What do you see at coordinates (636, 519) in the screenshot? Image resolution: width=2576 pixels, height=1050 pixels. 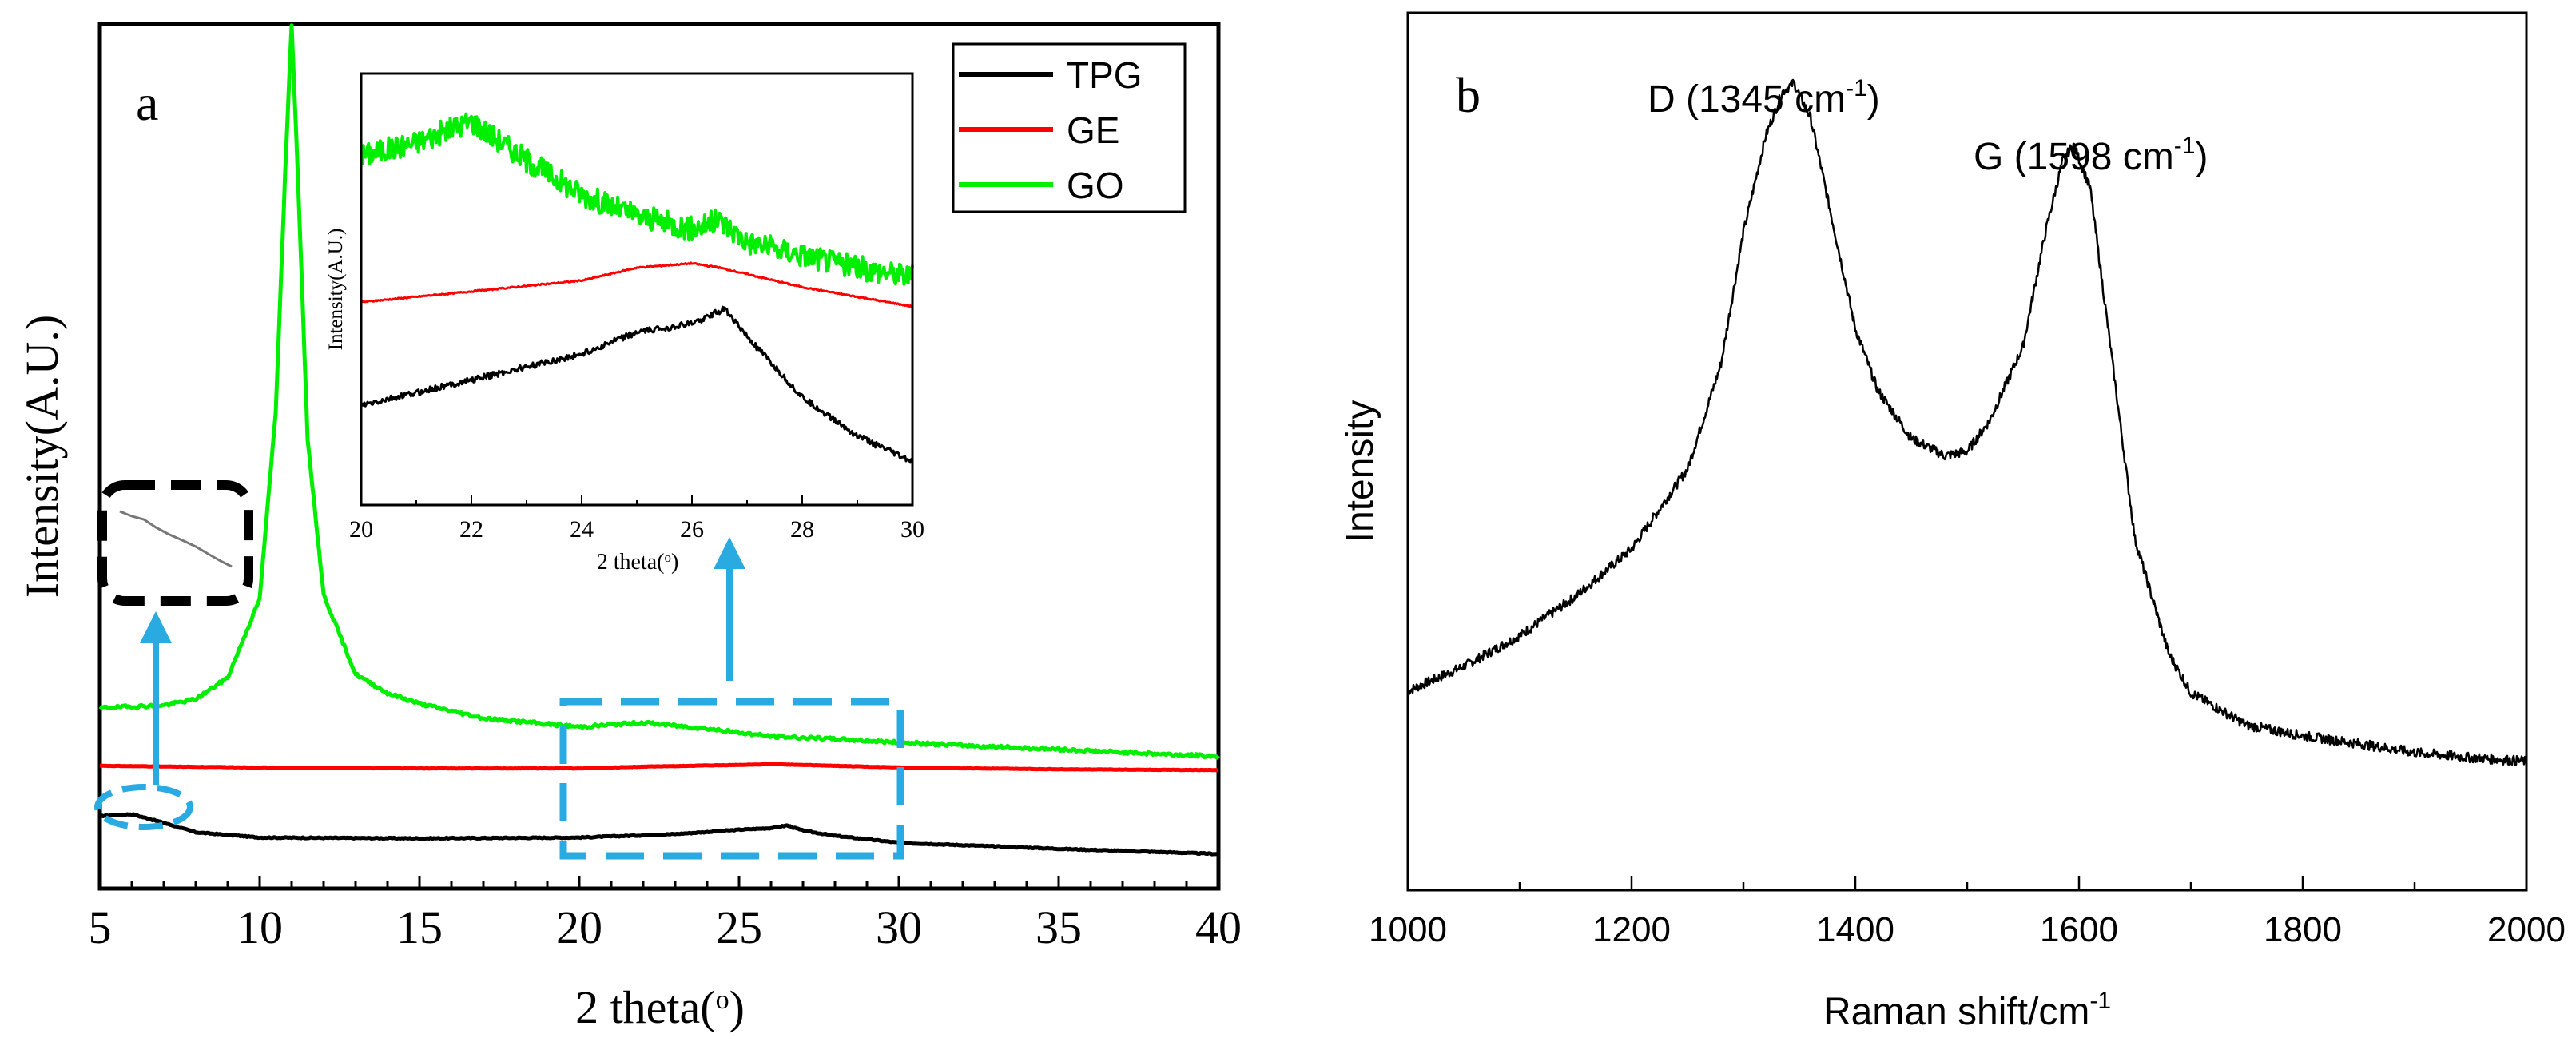 I see `inset-x-ticks: 20 22 24 26 28 30` at bounding box center [636, 519].